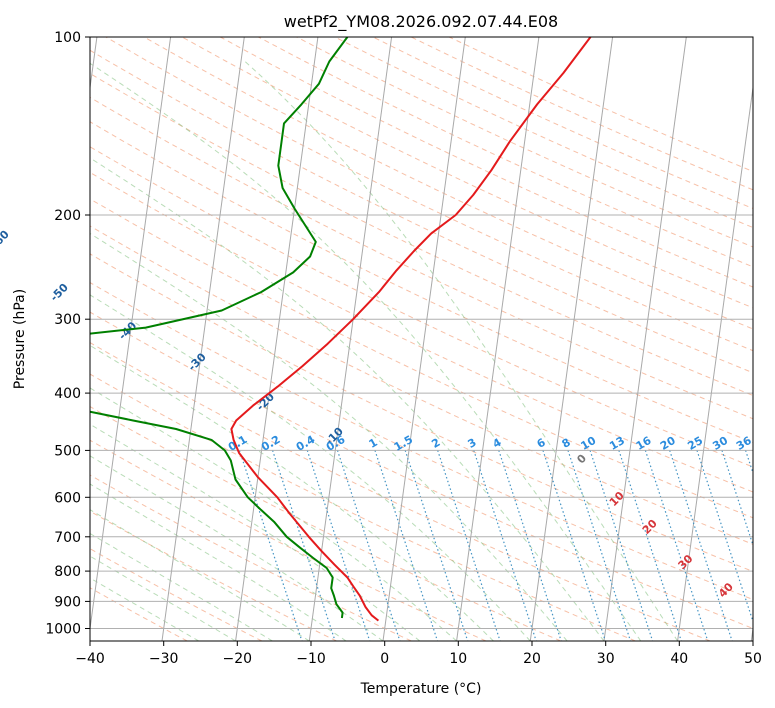 The image size is (775, 708). What do you see at coordinates (164, 659) in the screenshot?
I see `x-tick-label: −30` at bounding box center [164, 659].